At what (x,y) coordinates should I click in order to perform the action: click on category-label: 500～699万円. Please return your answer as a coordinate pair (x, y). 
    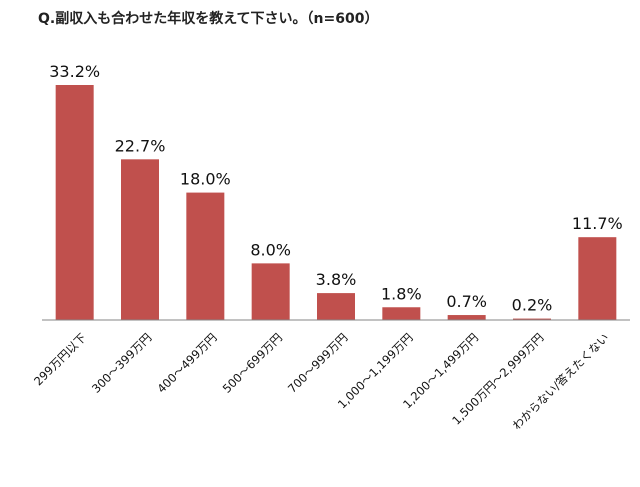
    Looking at the image, I should click on (252, 362).